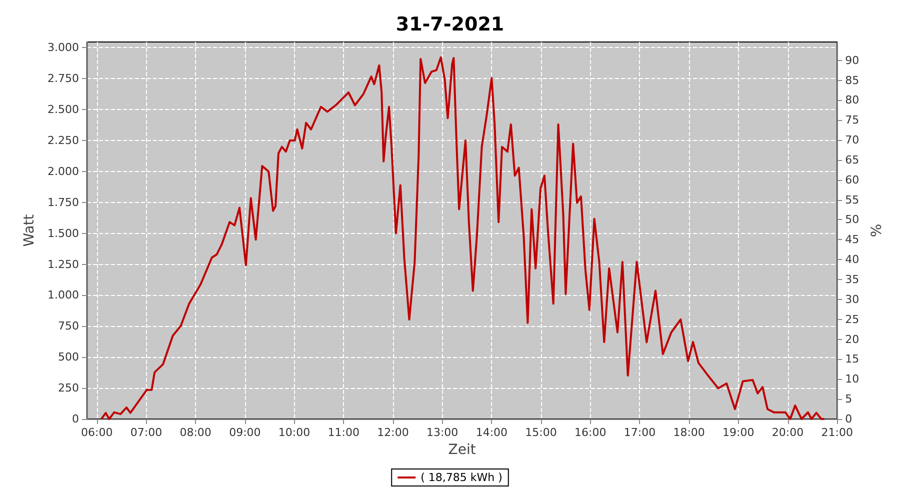  Describe the element at coordinates (852, 359) in the screenshot. I see `y2-tick-label: 15` at that location.